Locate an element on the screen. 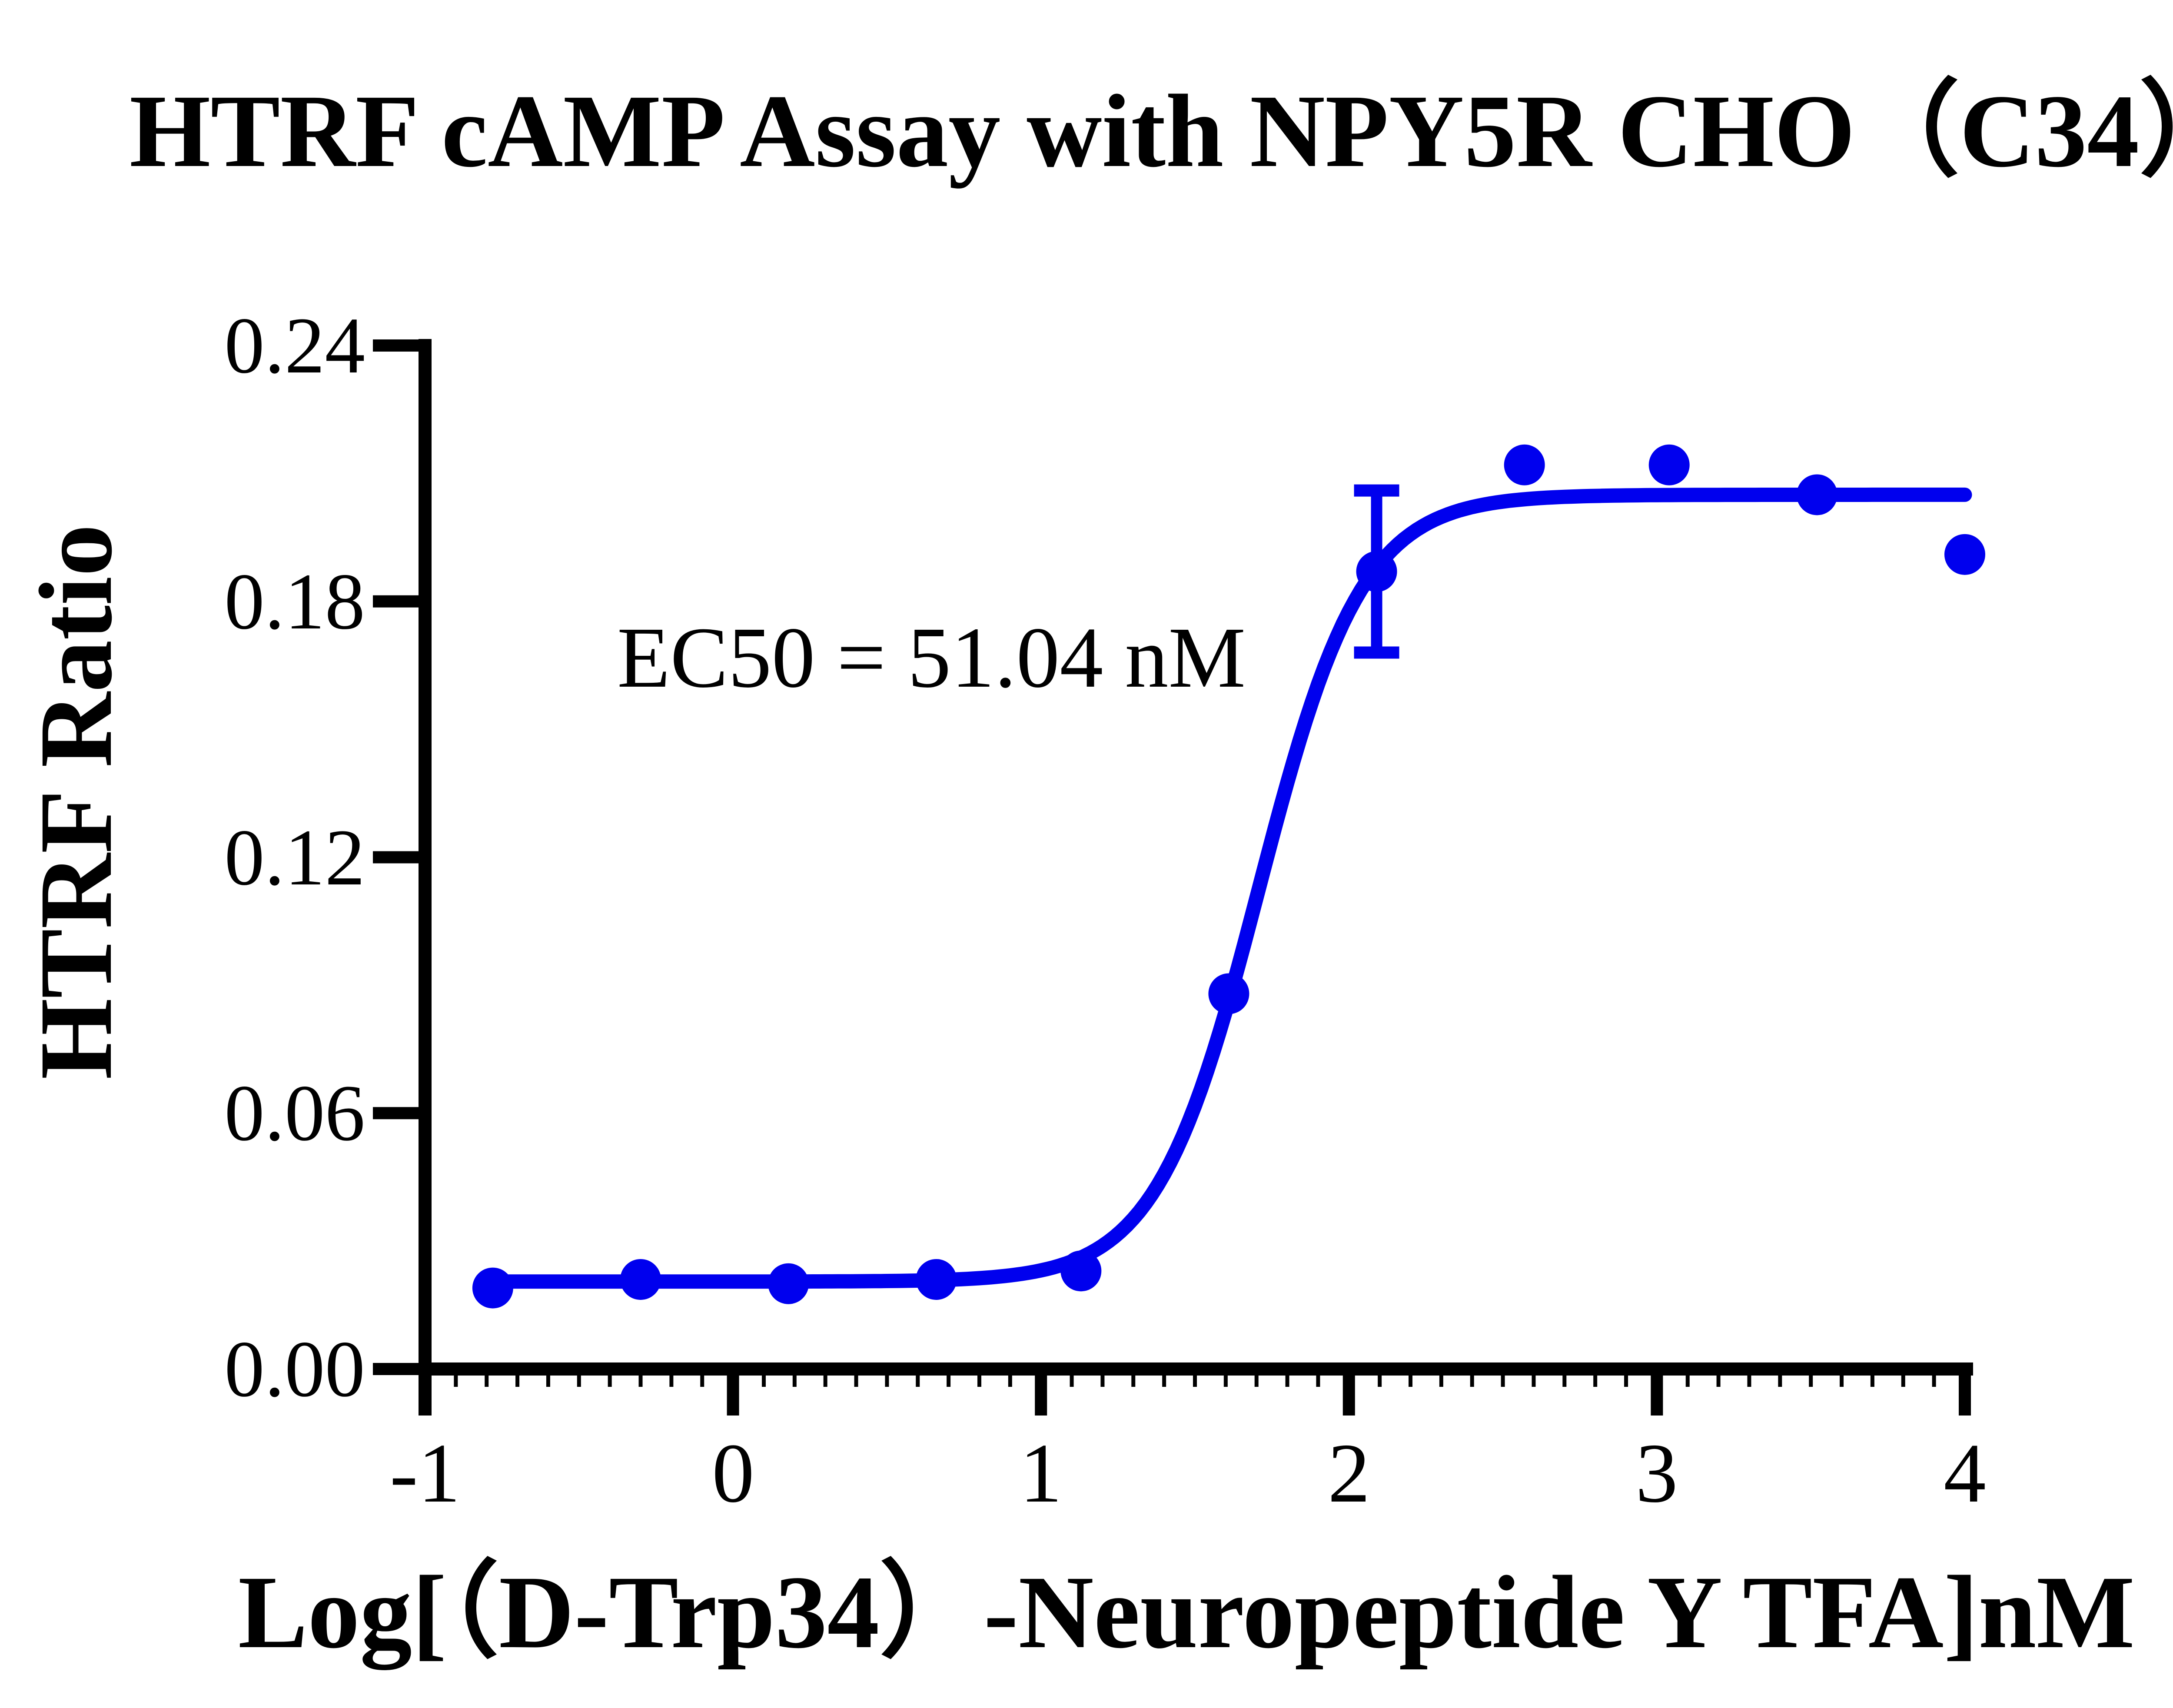  y-tick-label-0.12: 0.12 is located at coordinates (294, 857).